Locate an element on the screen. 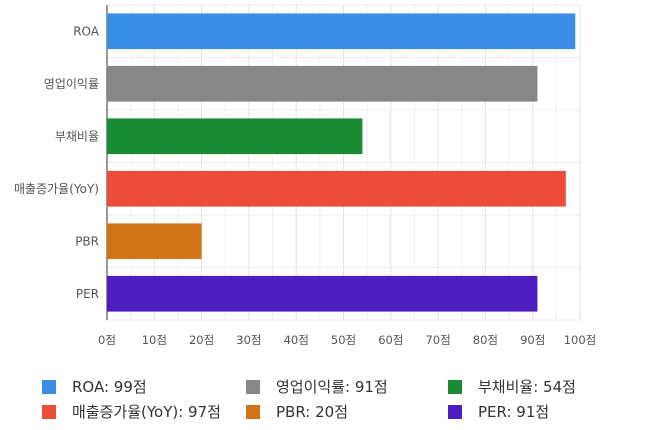 This screenshot has width=650, height=430. legend-item-per: PER: 91점 is located at coordinates (498, 411).